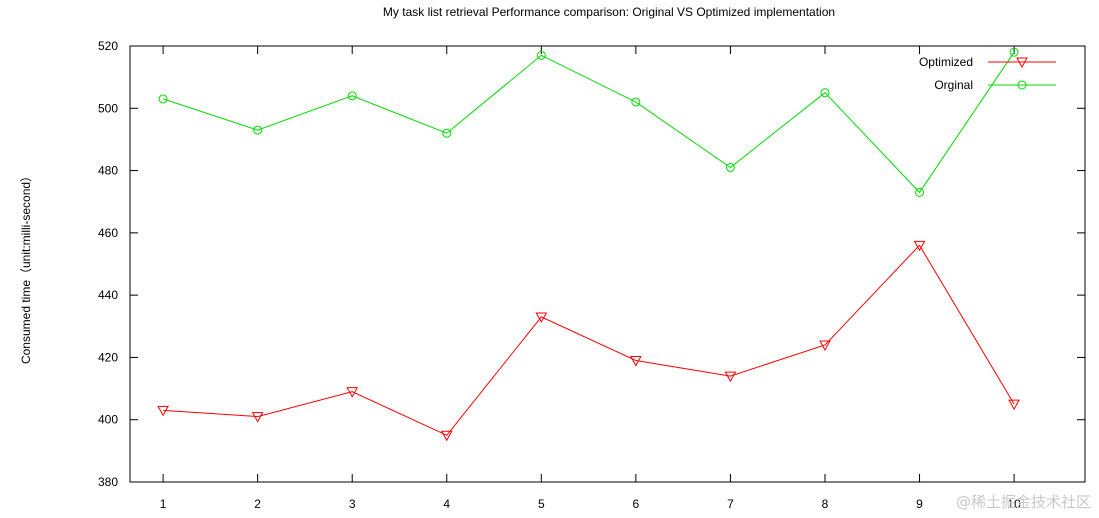 Image resolution: width=1099 pixels, height=518 pixels. What do you see at coordinates (108, 420) in the screenshot?
I see `y-tick-label: 400` at bounding box center [108, 420].